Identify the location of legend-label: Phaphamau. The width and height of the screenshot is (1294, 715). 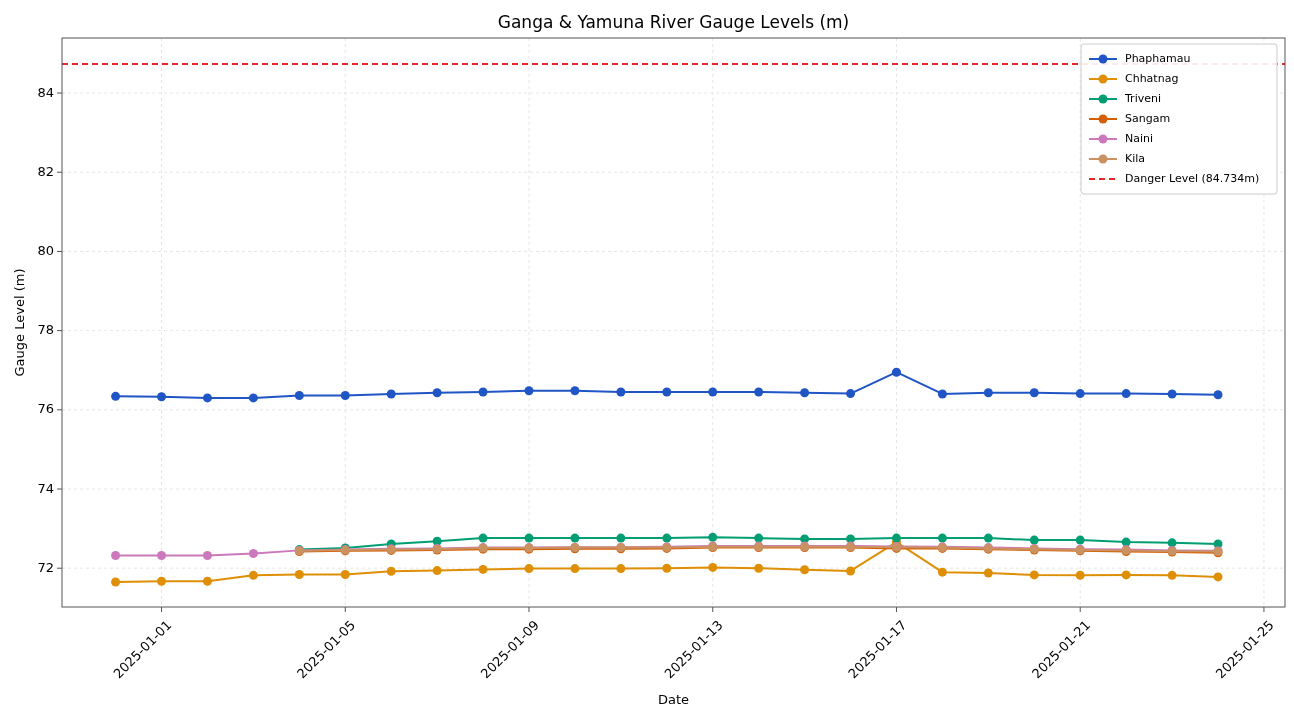
(1158, 58).